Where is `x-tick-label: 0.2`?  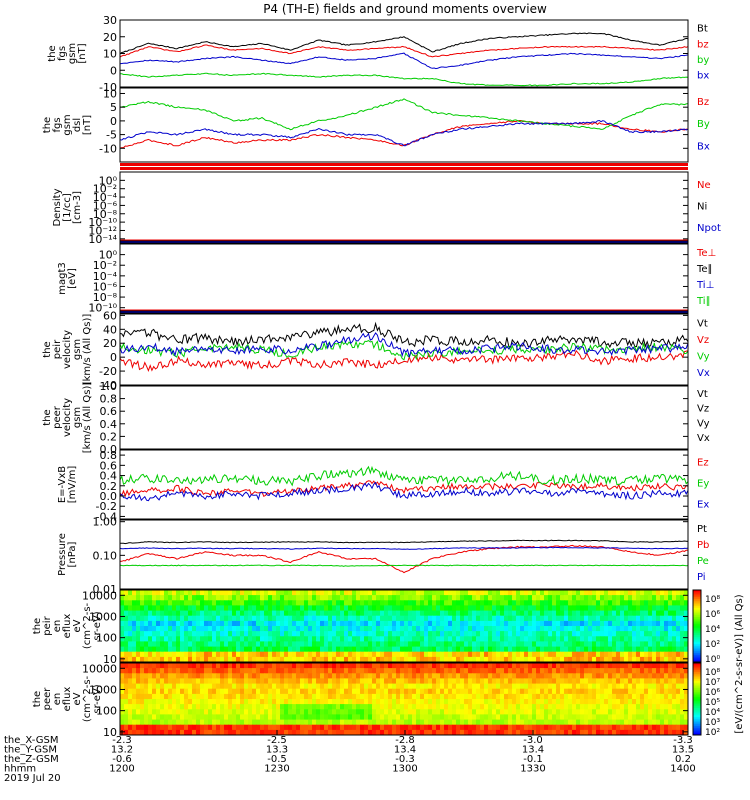 x-tick-label: 0.2 is located at coordinates (683, 759).